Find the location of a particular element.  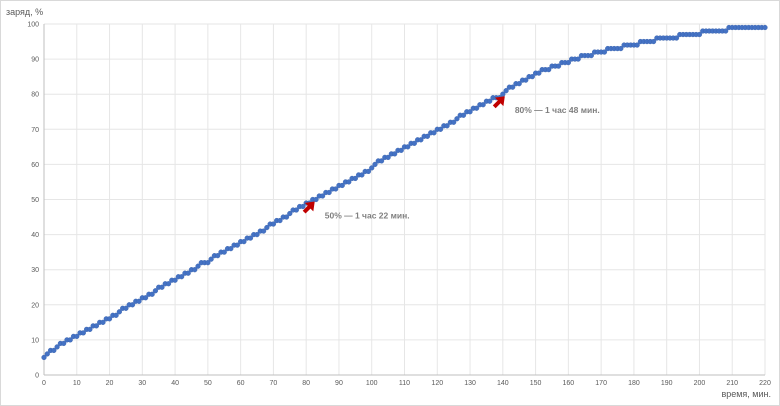

x-tick-label: 20 is located at coordinates (110, 383).